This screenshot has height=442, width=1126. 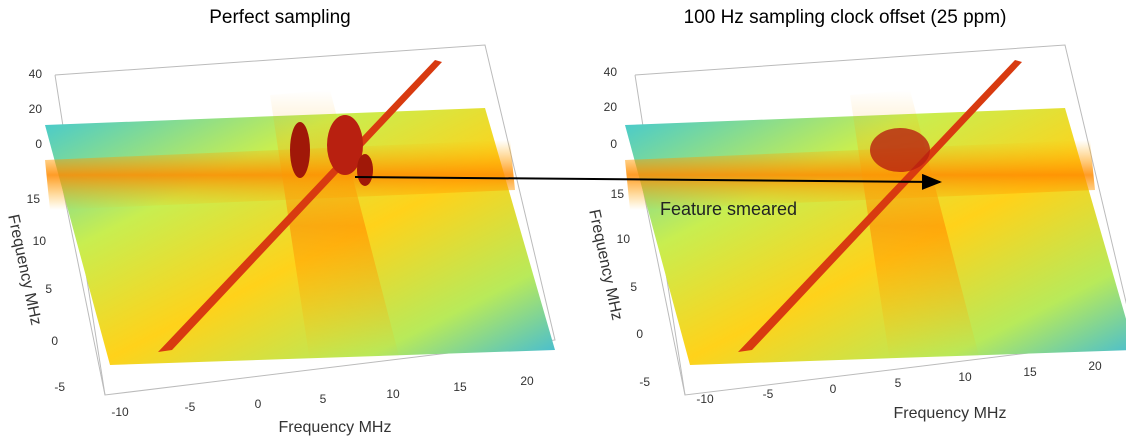 I want to click on annotation: Feature smeared, so click(x=728, y=209).